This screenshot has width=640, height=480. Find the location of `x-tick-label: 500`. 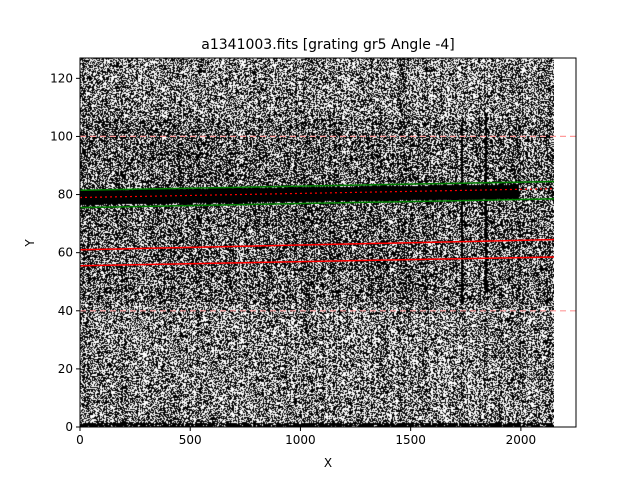

x-tick-label: 500 is located at coordinates (190, 440).